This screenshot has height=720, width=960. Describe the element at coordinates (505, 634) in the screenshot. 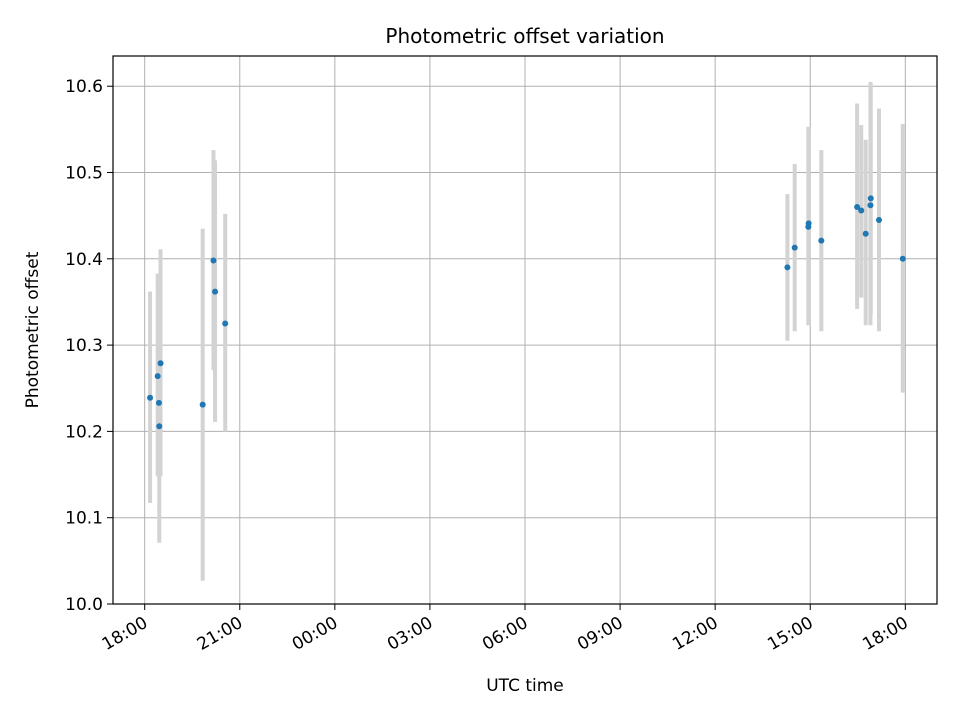

I see `x-tick-label: 06:00` at that location.